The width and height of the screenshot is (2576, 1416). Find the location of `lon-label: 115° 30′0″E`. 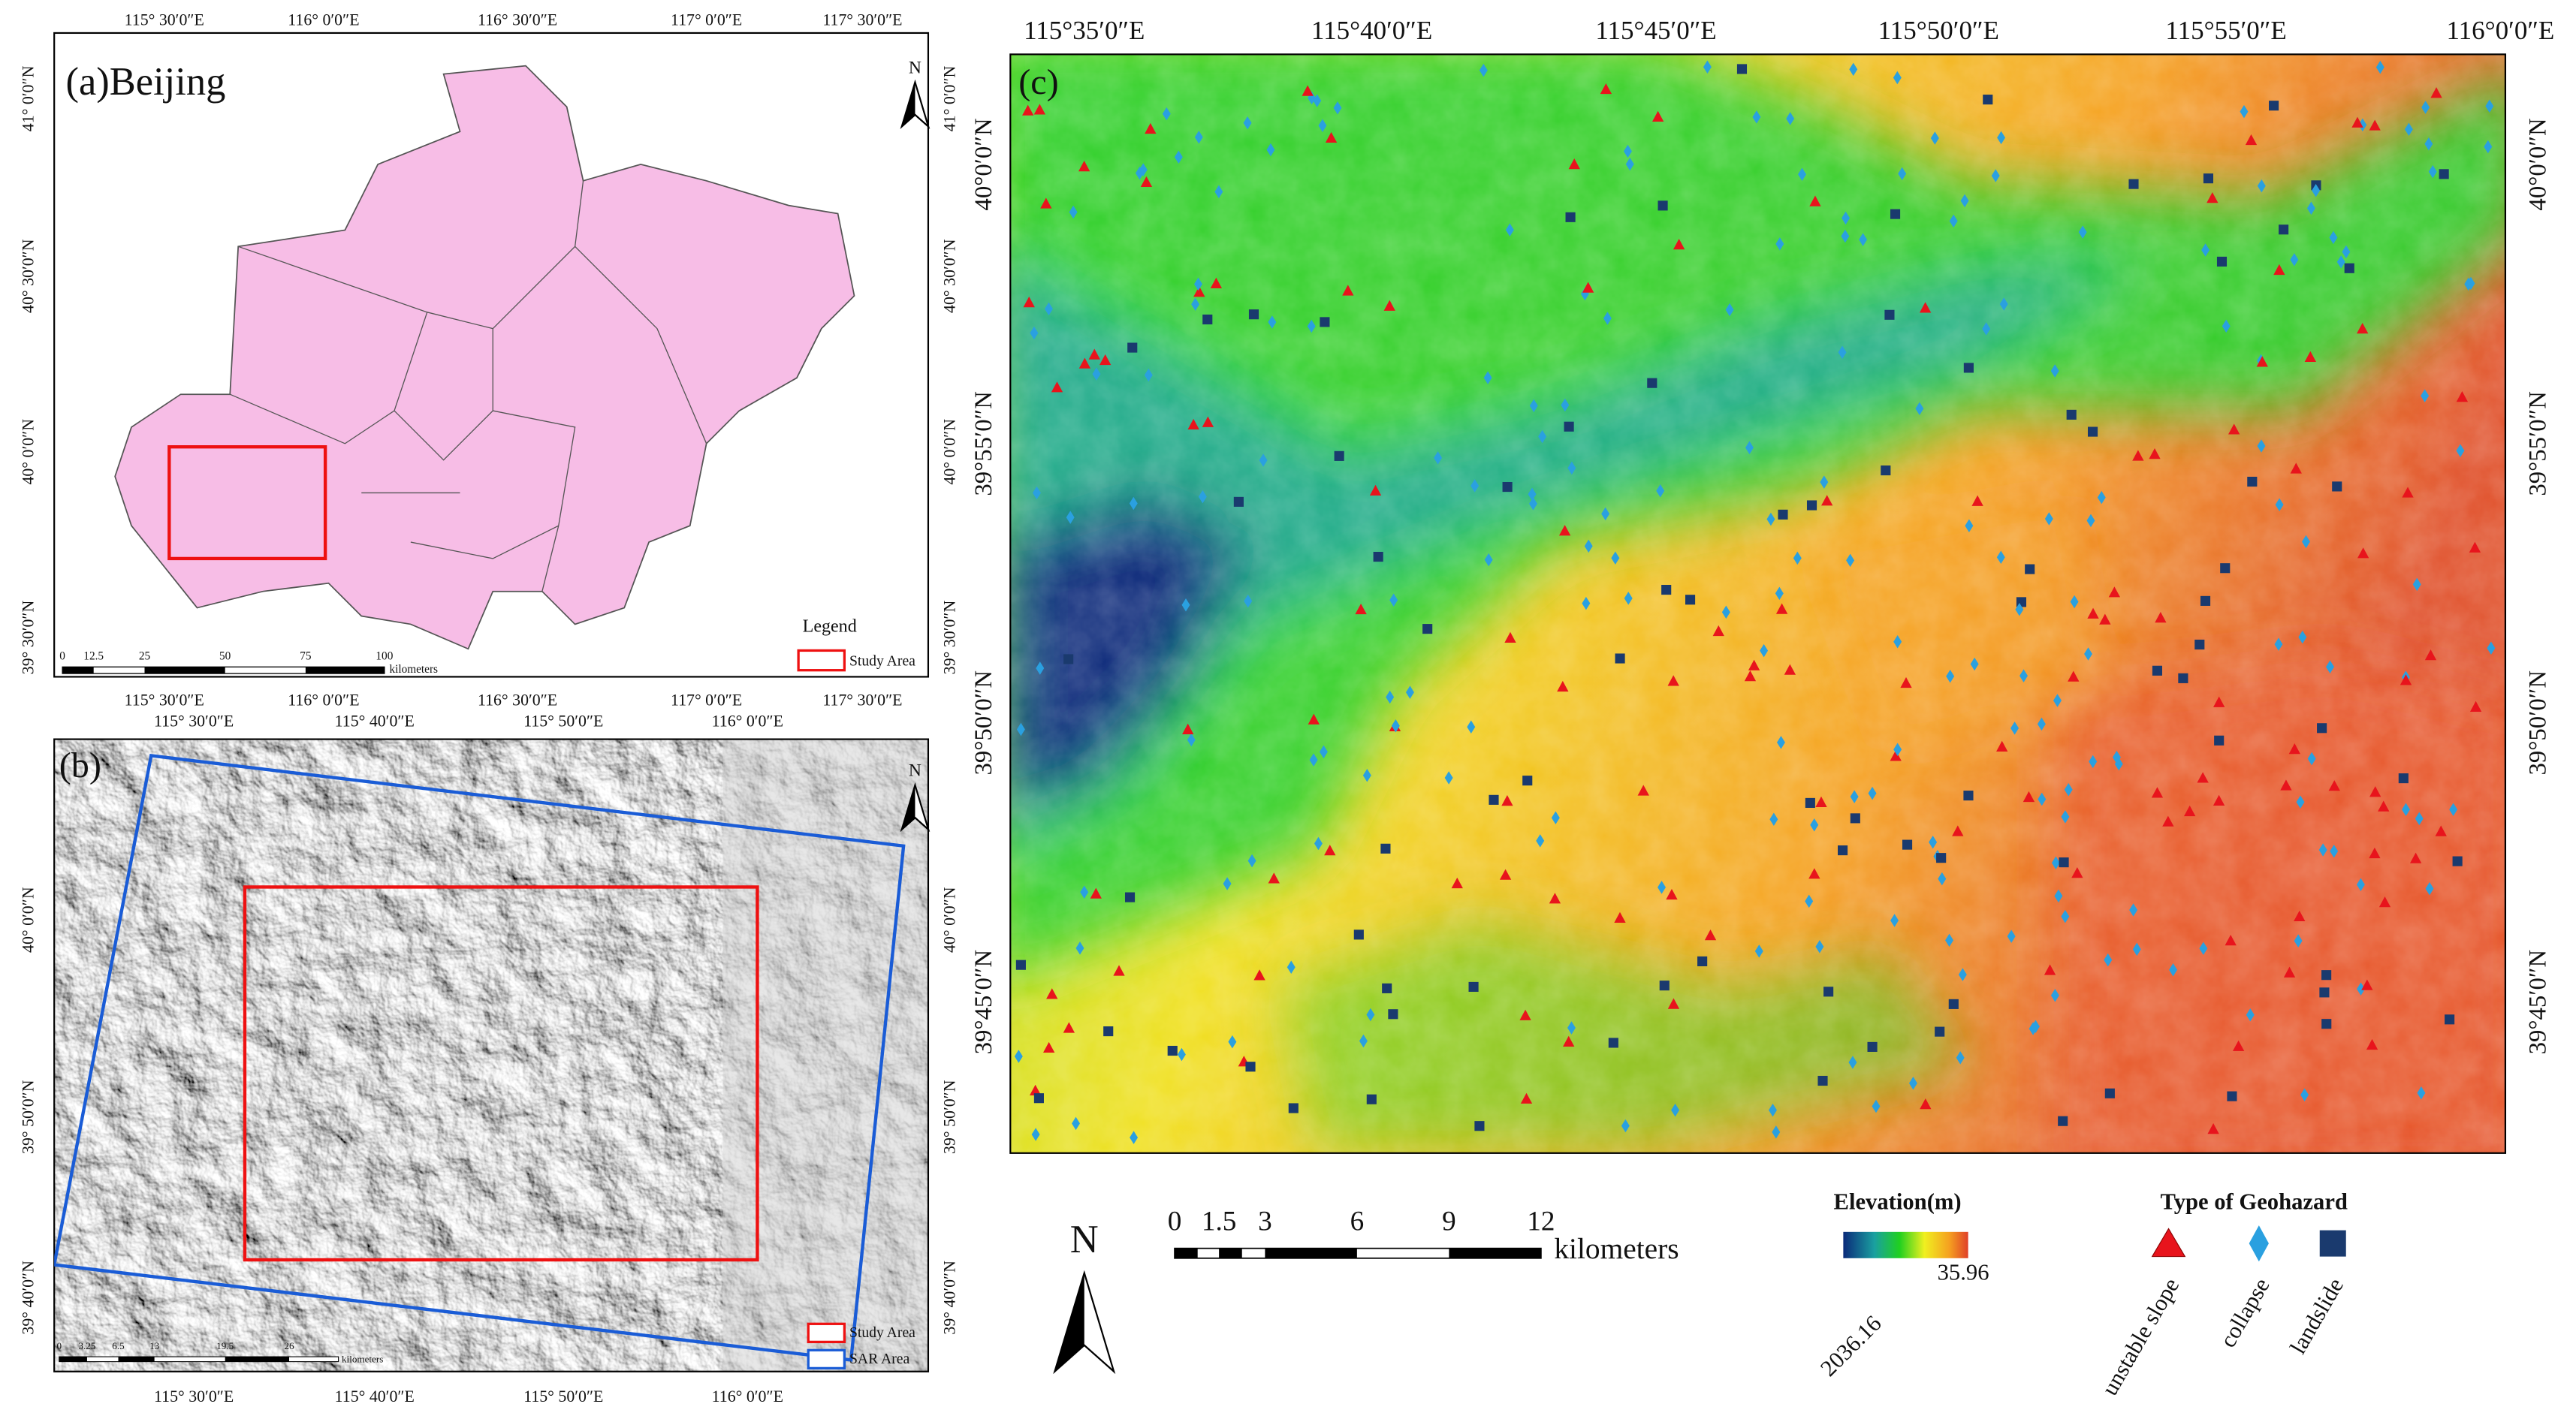

lon-label: 115° 30′0″E is located at coordinates (194, 722).